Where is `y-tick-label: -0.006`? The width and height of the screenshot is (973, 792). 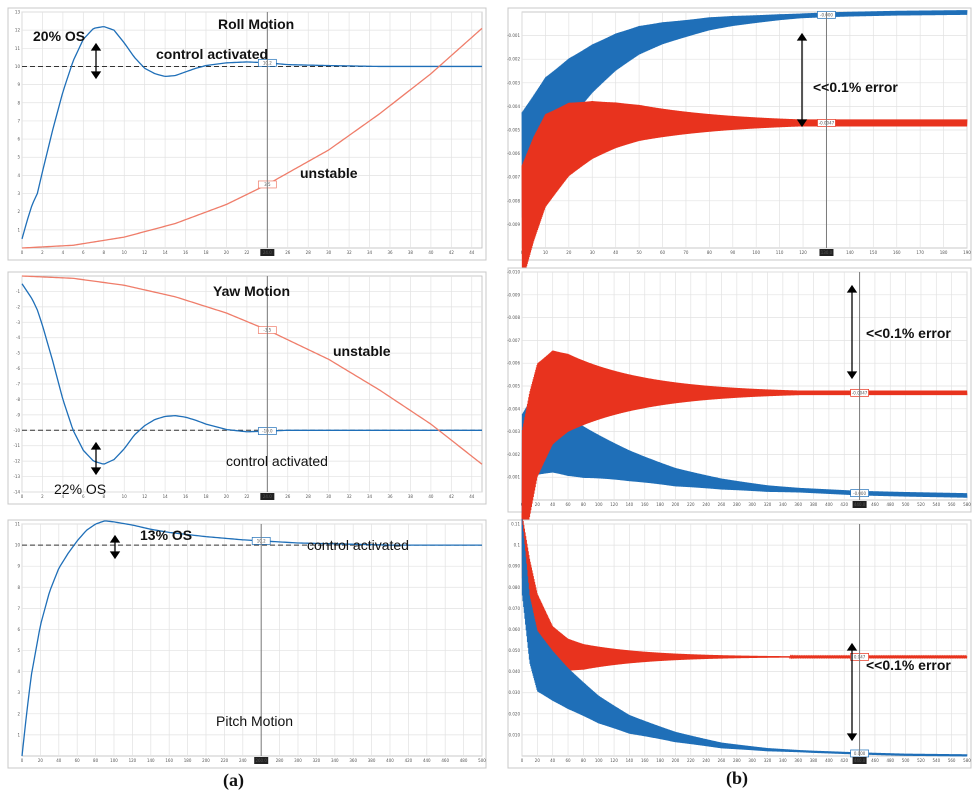
y-tick-label: -0.006 is located at coordinates (513, 153).